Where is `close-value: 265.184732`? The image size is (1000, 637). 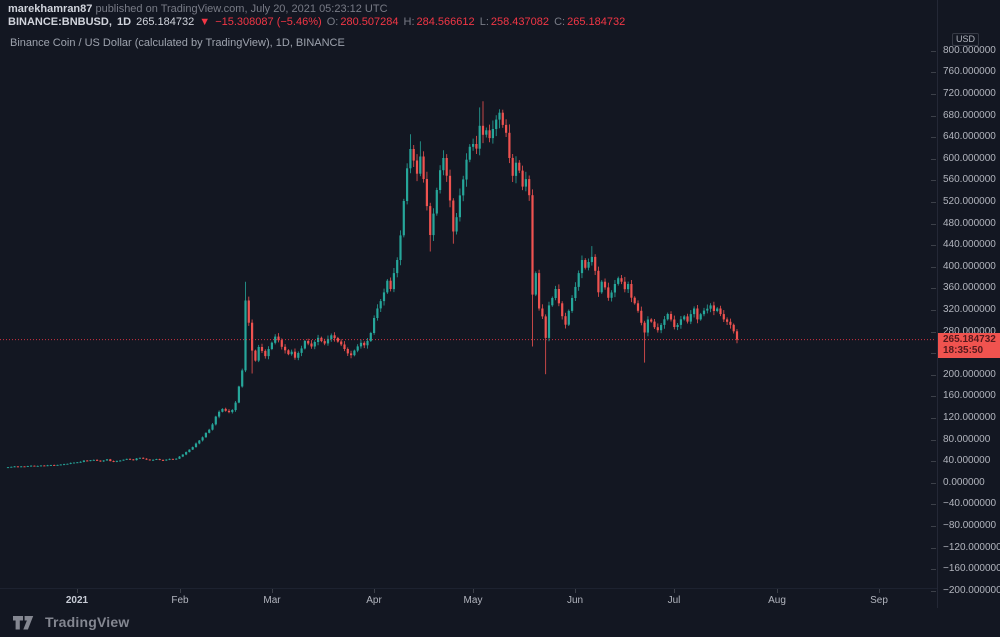
close-value: 265.184732 is located at coordinates (596, 22).